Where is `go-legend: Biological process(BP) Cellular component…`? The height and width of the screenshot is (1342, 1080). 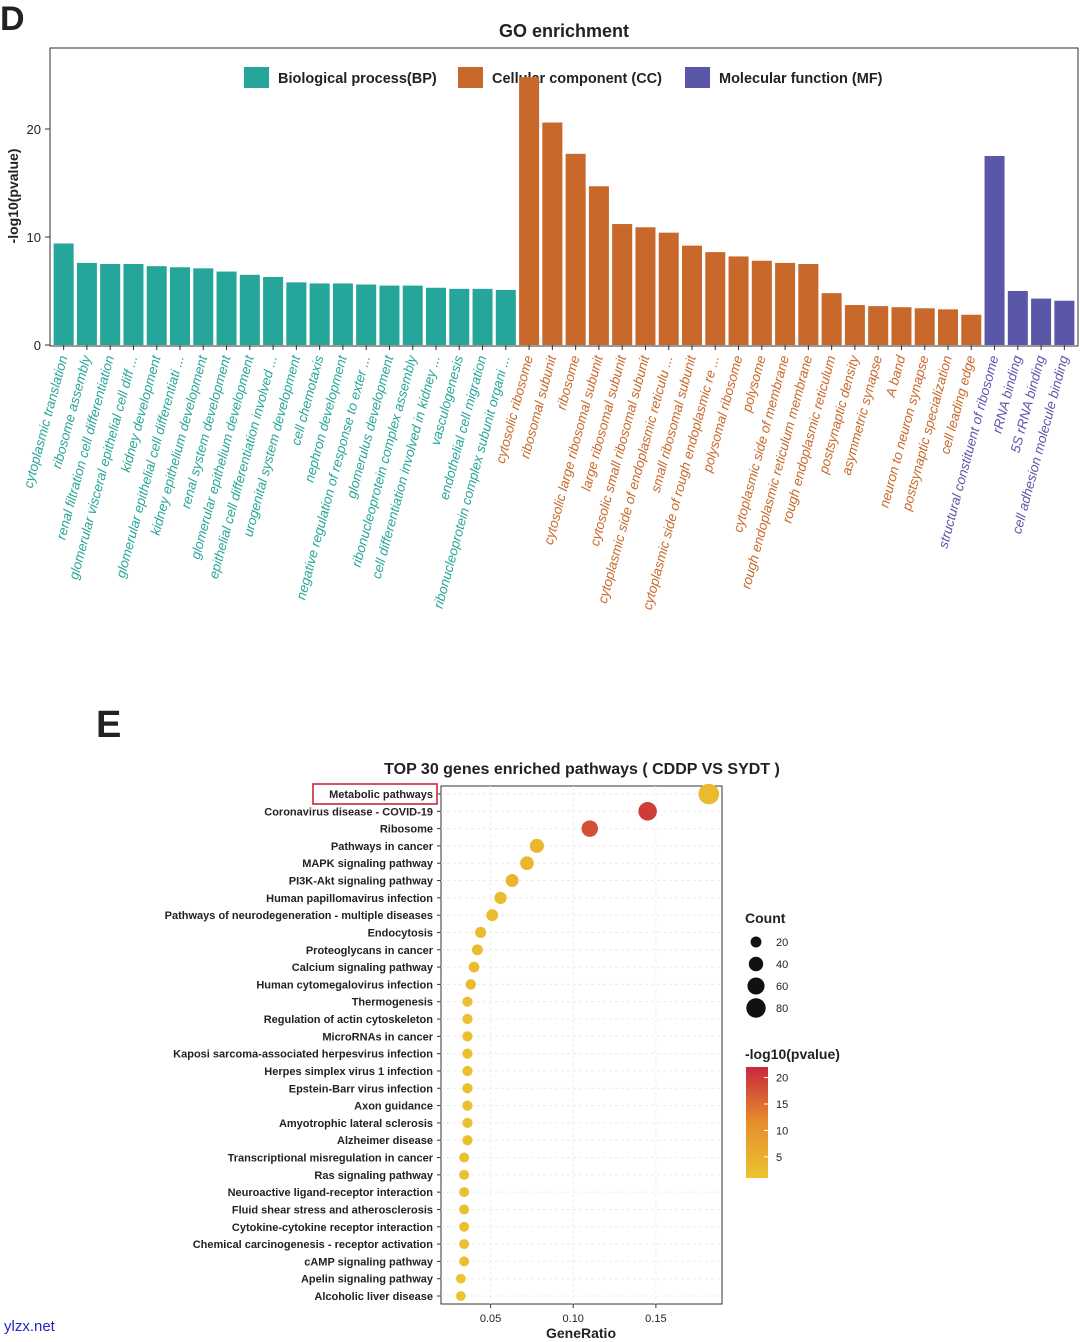 go-legend: Biological process(BP) Cellular component… is located at coordinates (563, 77).